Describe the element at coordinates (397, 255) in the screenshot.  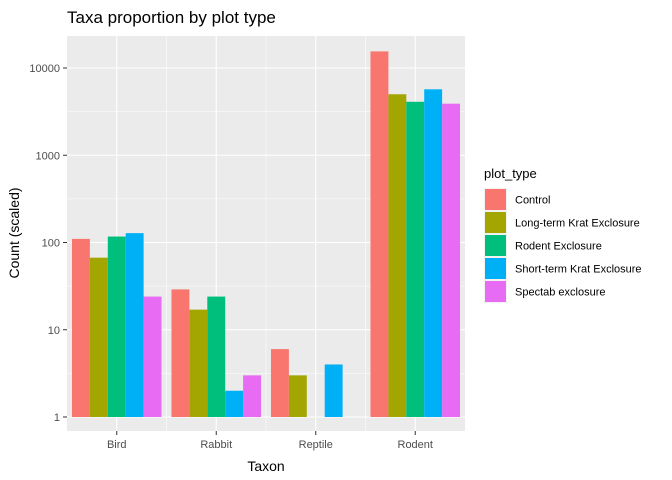
I see `bar-rodent-long-term-krat-exclosure` at that location.